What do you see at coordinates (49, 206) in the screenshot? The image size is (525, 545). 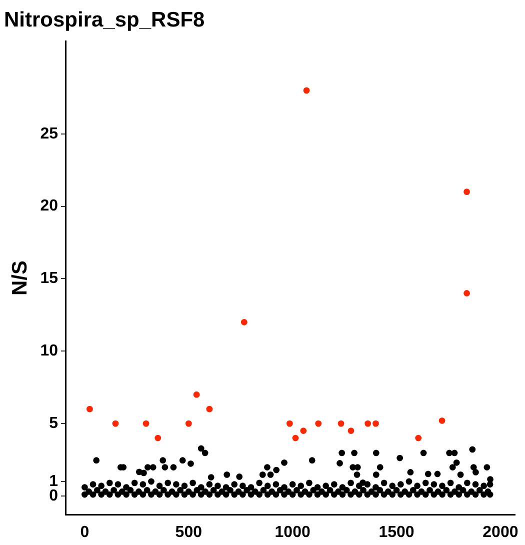 I see `y-tick-label: 20` at bounding box center [49, 206].